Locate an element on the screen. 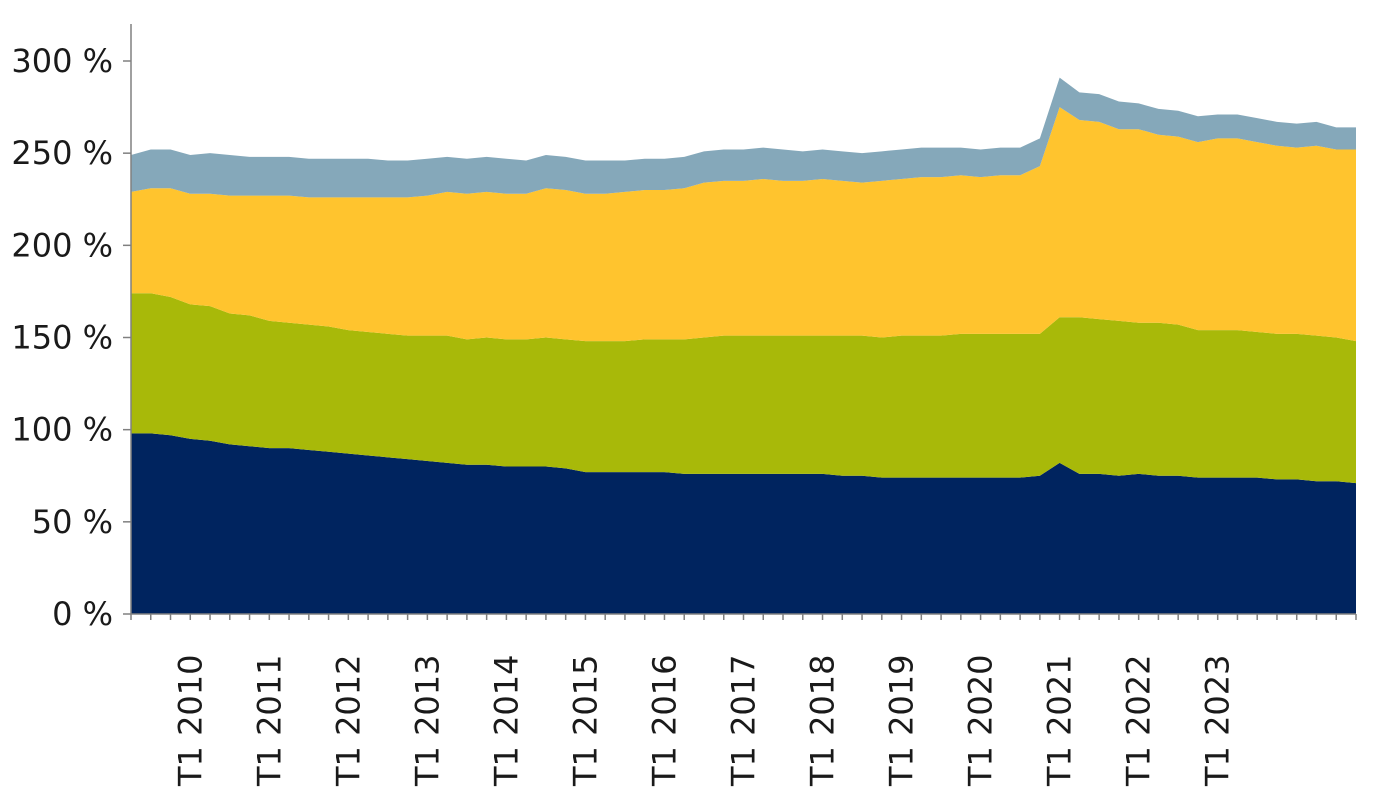  x-tick-label: T1 2023 is located at coordinates (1218, 720).